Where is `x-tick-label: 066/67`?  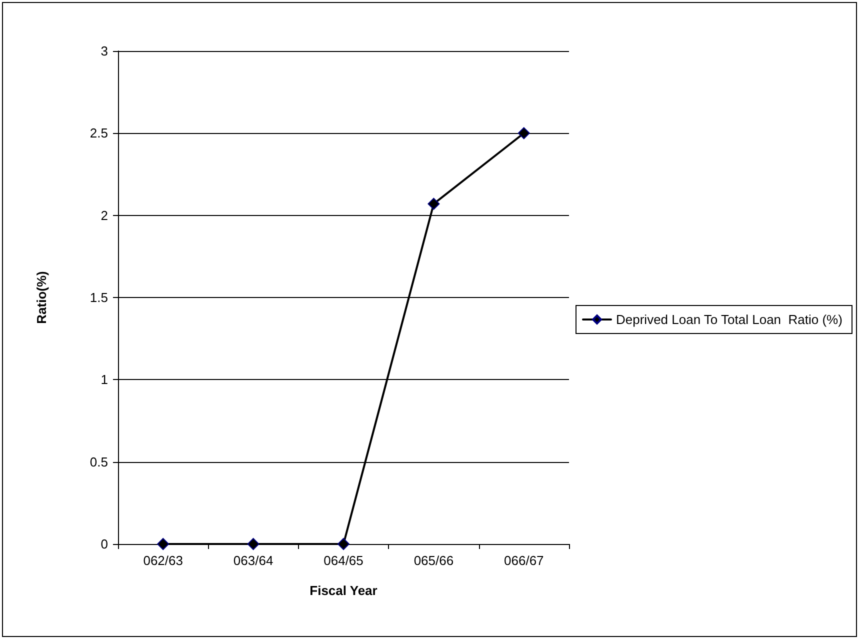 x-tick-label: 066/67 is located at coordinates (524, 560).